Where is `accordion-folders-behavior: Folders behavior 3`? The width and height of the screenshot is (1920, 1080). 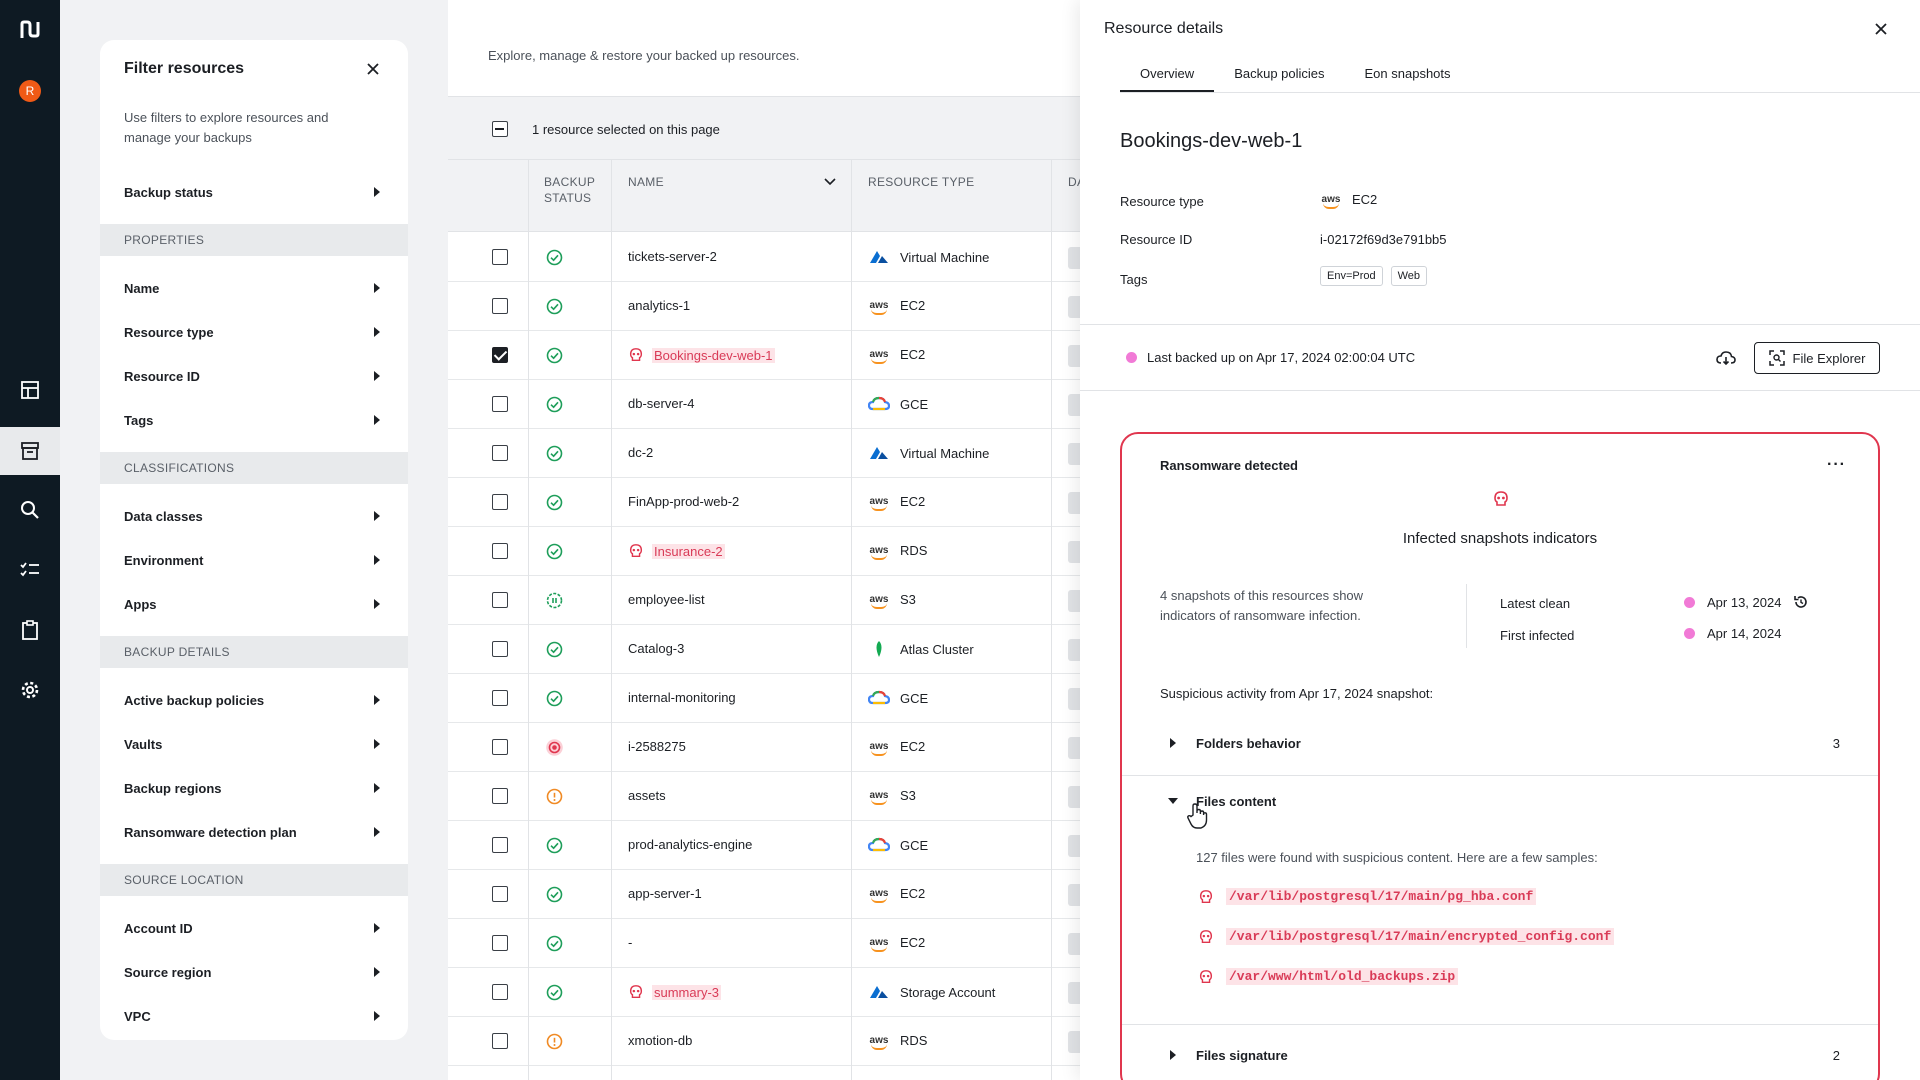 accordion-folders-behavior: Folders behavior 3 is located at coordinates (1500, 744).